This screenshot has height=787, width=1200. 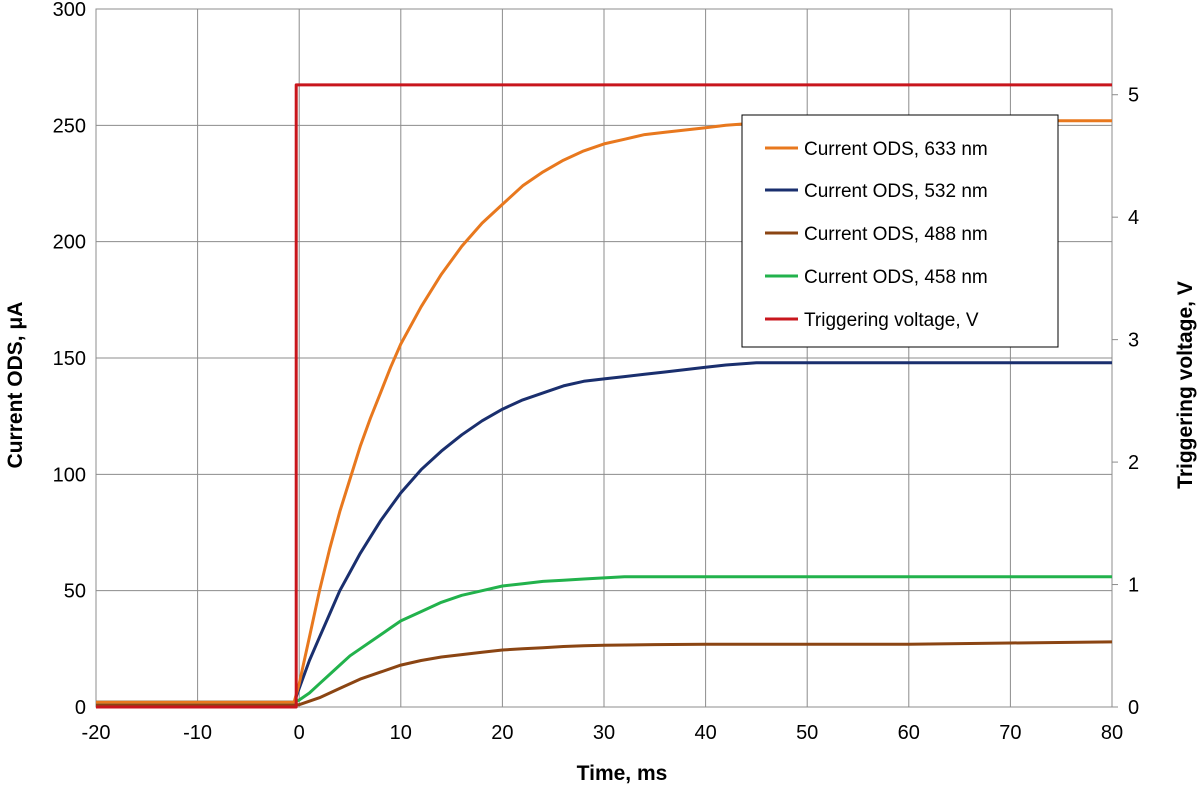 I want to click on legend-label-trigger: Triggering voltage, V, so click(x=891, y=320).